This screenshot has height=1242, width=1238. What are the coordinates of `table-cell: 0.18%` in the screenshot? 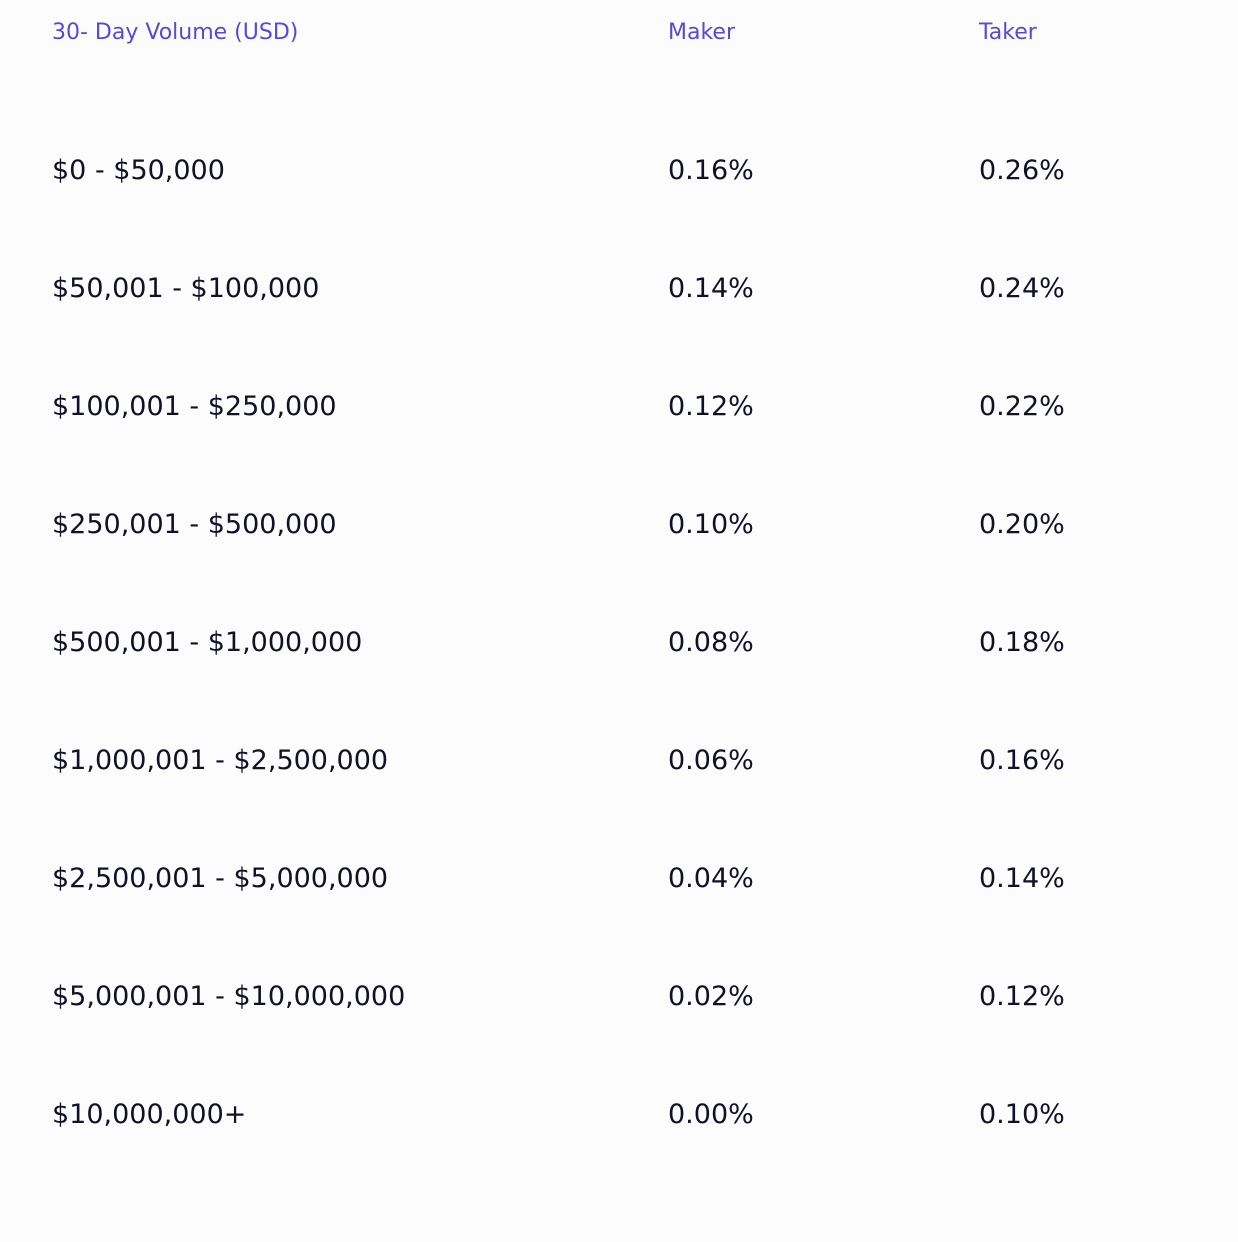 It's located at (1022, 642).